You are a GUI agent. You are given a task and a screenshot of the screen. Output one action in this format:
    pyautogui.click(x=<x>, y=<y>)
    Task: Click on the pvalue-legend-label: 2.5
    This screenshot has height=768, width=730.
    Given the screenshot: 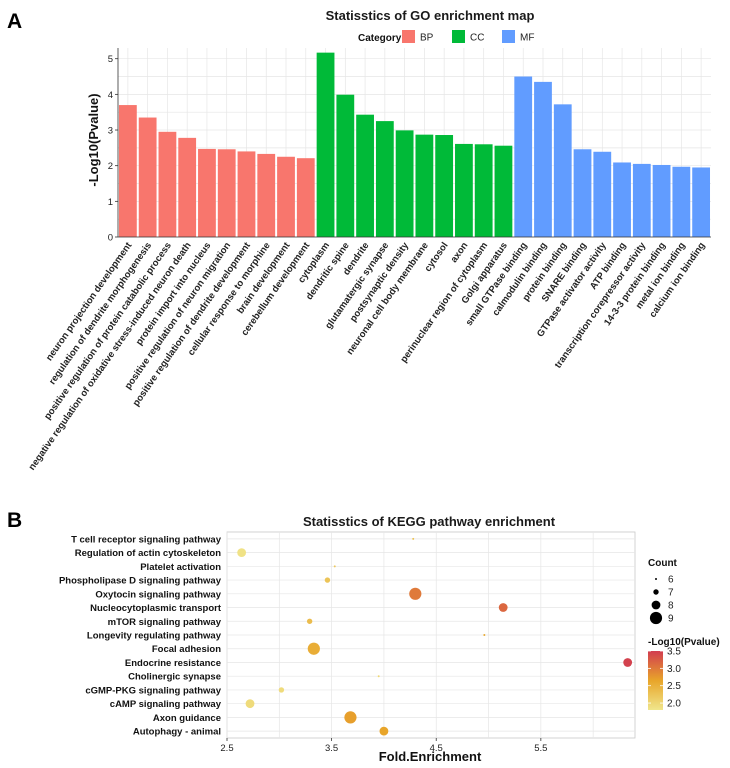 What is the action you would take?
    pyautogui.click(x=674, y=686)
    